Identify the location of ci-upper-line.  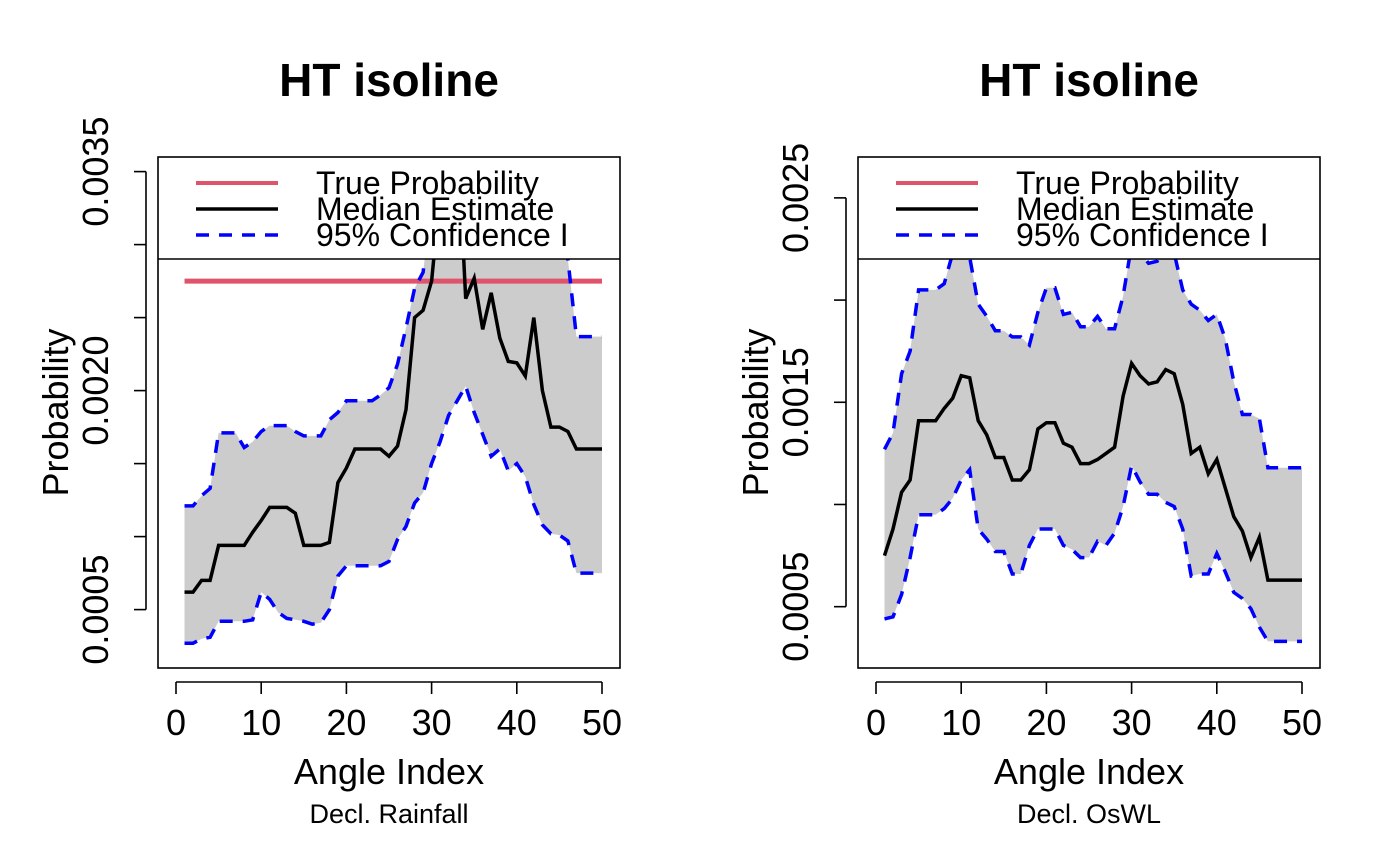
(1092, 364).